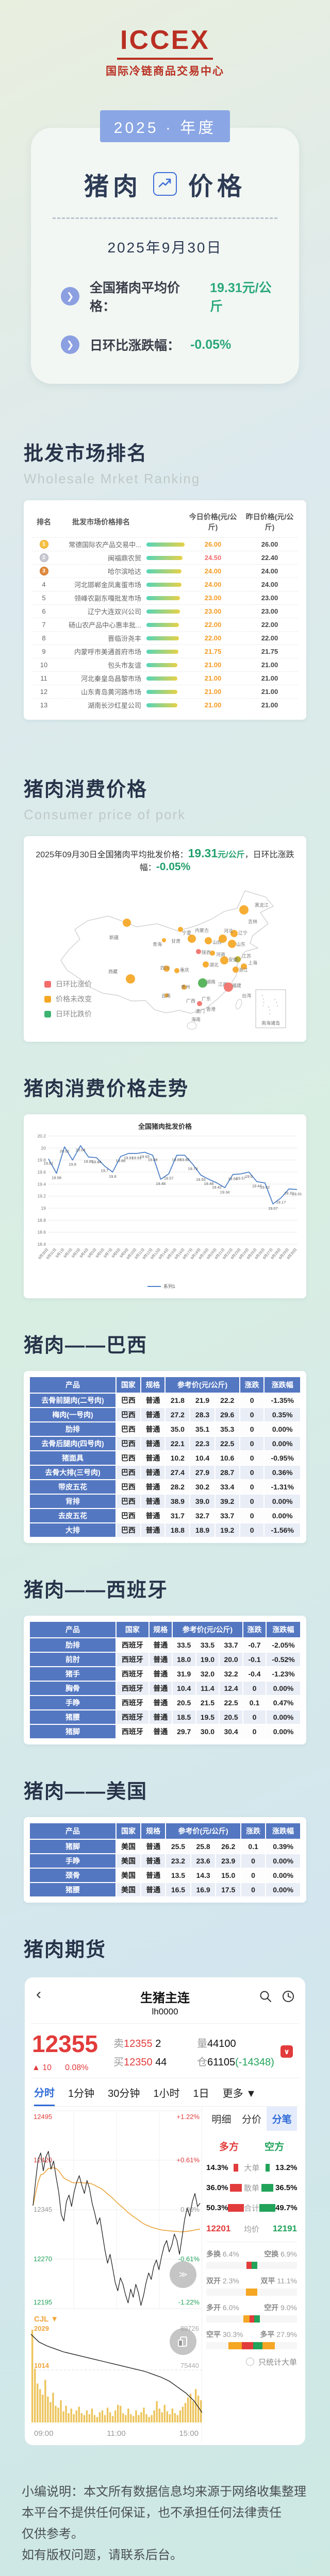  What do you see at coordinates (47, 999) in the screenshot?
I see `legend-swatch` at bounding box center [47, 999].